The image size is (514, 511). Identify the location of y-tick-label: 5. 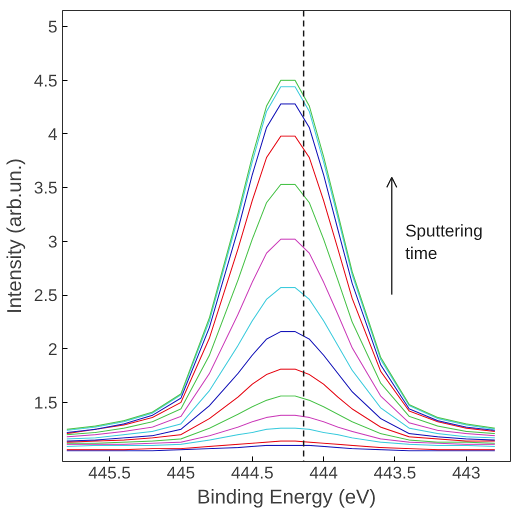
(53, 27).